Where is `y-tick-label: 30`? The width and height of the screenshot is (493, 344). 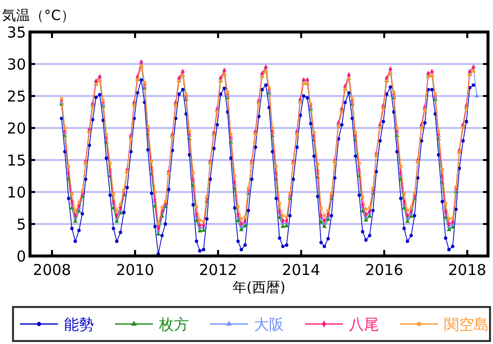
y-tick-label: 30 is located at coordinates (16, 64).